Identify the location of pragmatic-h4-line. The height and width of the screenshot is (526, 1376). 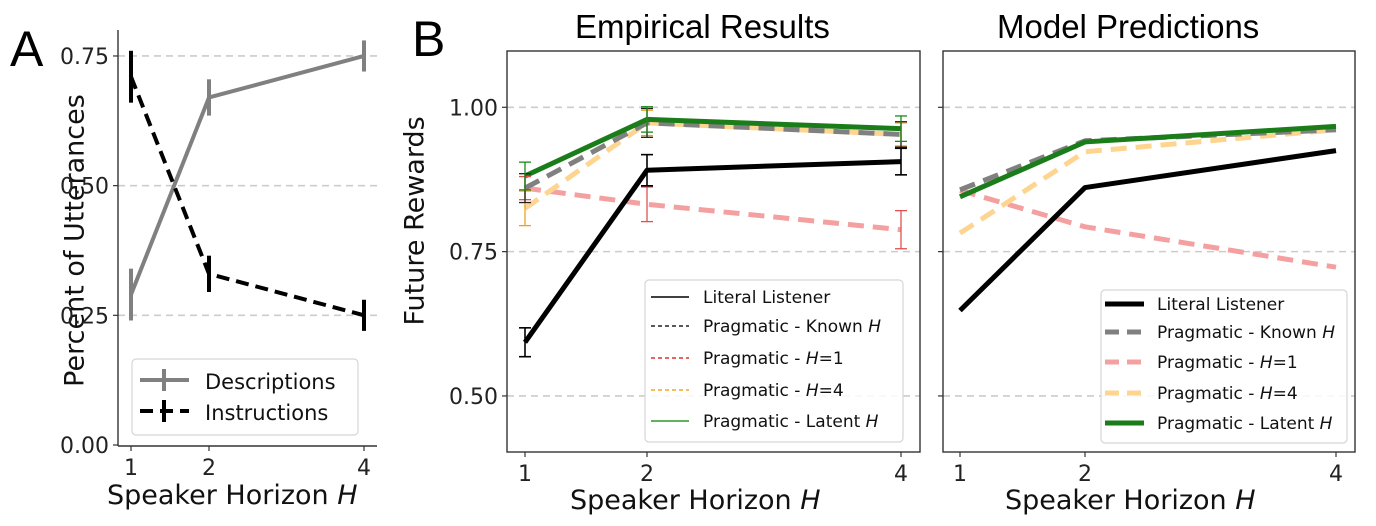
(1147, 181).